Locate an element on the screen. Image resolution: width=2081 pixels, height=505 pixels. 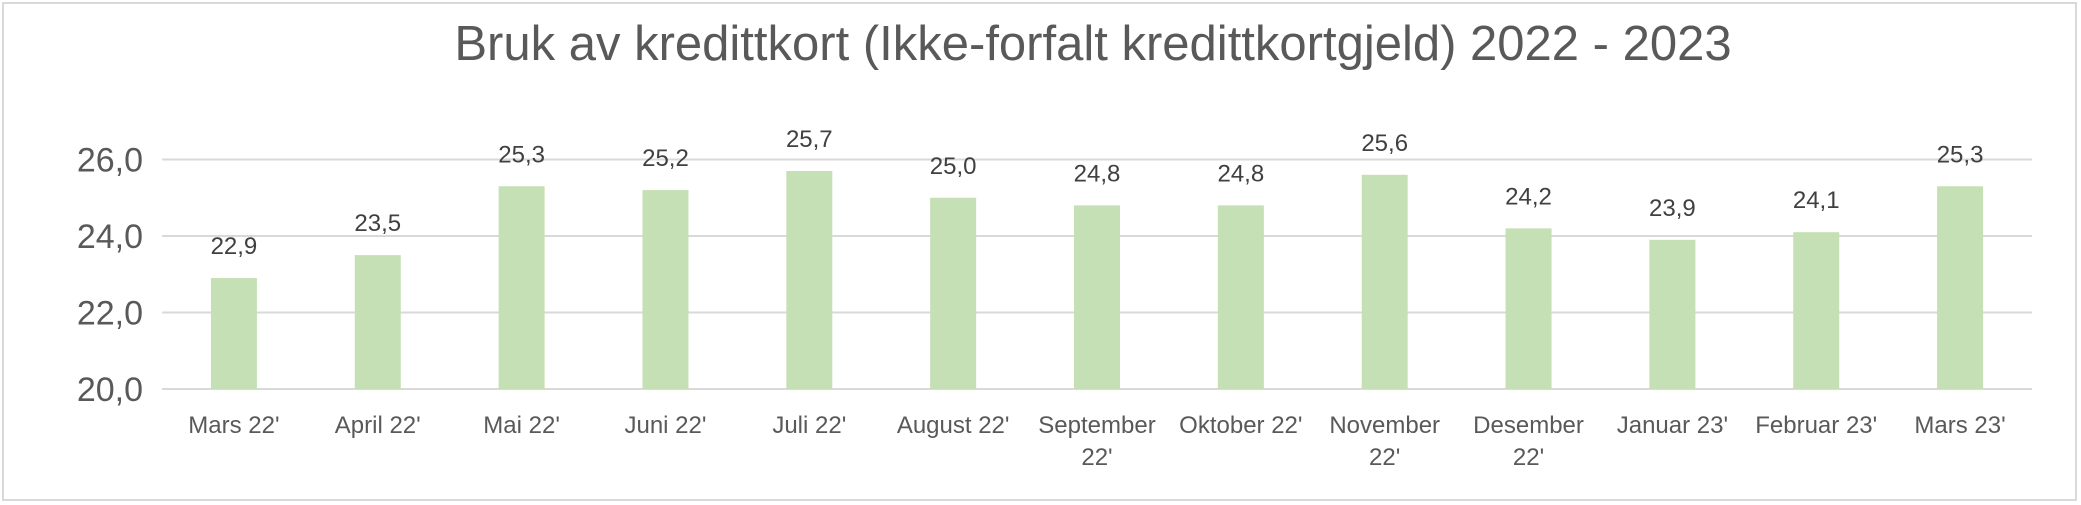
data-label: 23,5 is located at coordinates (377, 223).